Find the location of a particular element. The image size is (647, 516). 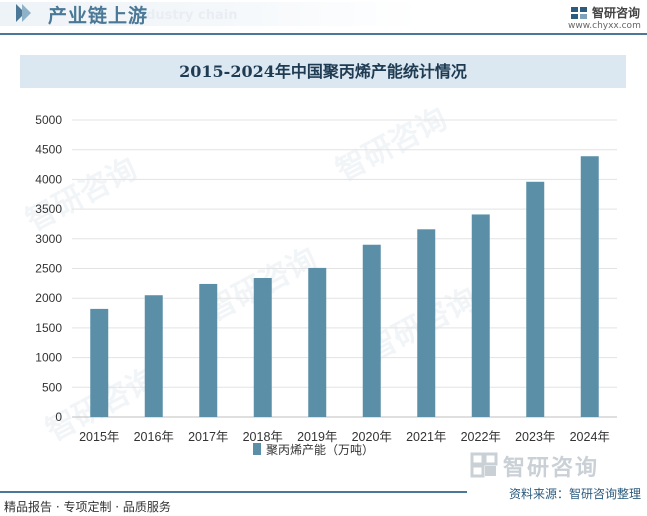

header-divider is located at coordinates (323, 34).